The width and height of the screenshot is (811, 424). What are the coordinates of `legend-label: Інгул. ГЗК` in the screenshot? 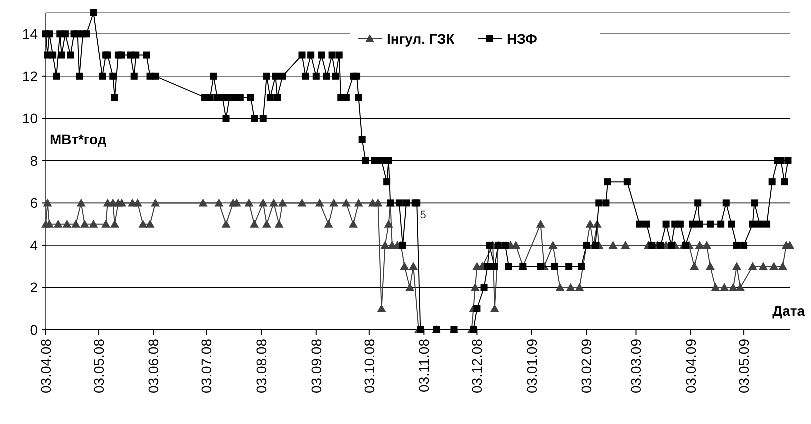 It's located at (421, 38).